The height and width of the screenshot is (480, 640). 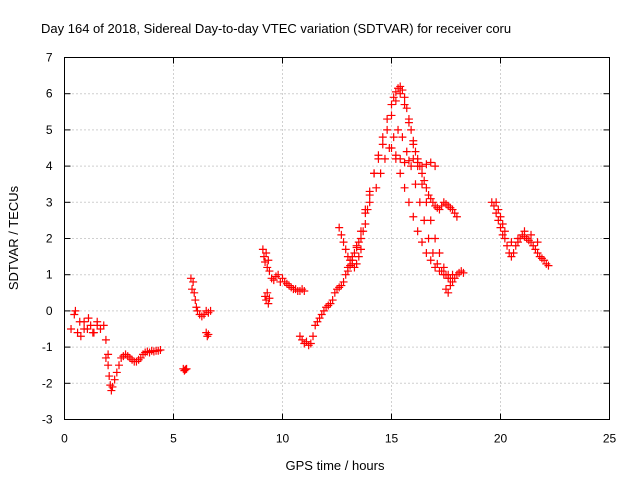 What do you see at coordinates (610, 439) in the screenshot?
I see `x-tick-label: 25` at bounding box center [610, 439].